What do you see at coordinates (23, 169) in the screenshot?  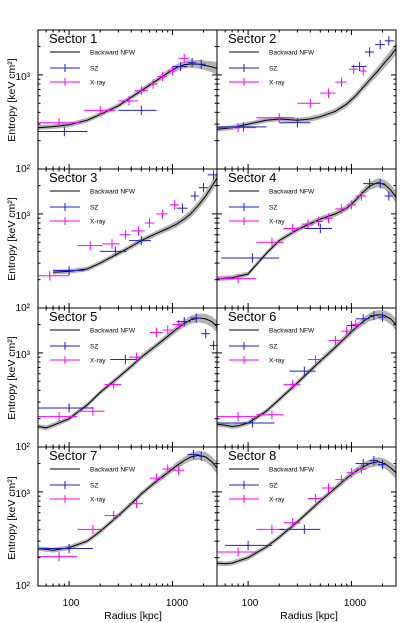 I see `y-tick-label-100-row-1: 10²` at bounding box center [23, 169].